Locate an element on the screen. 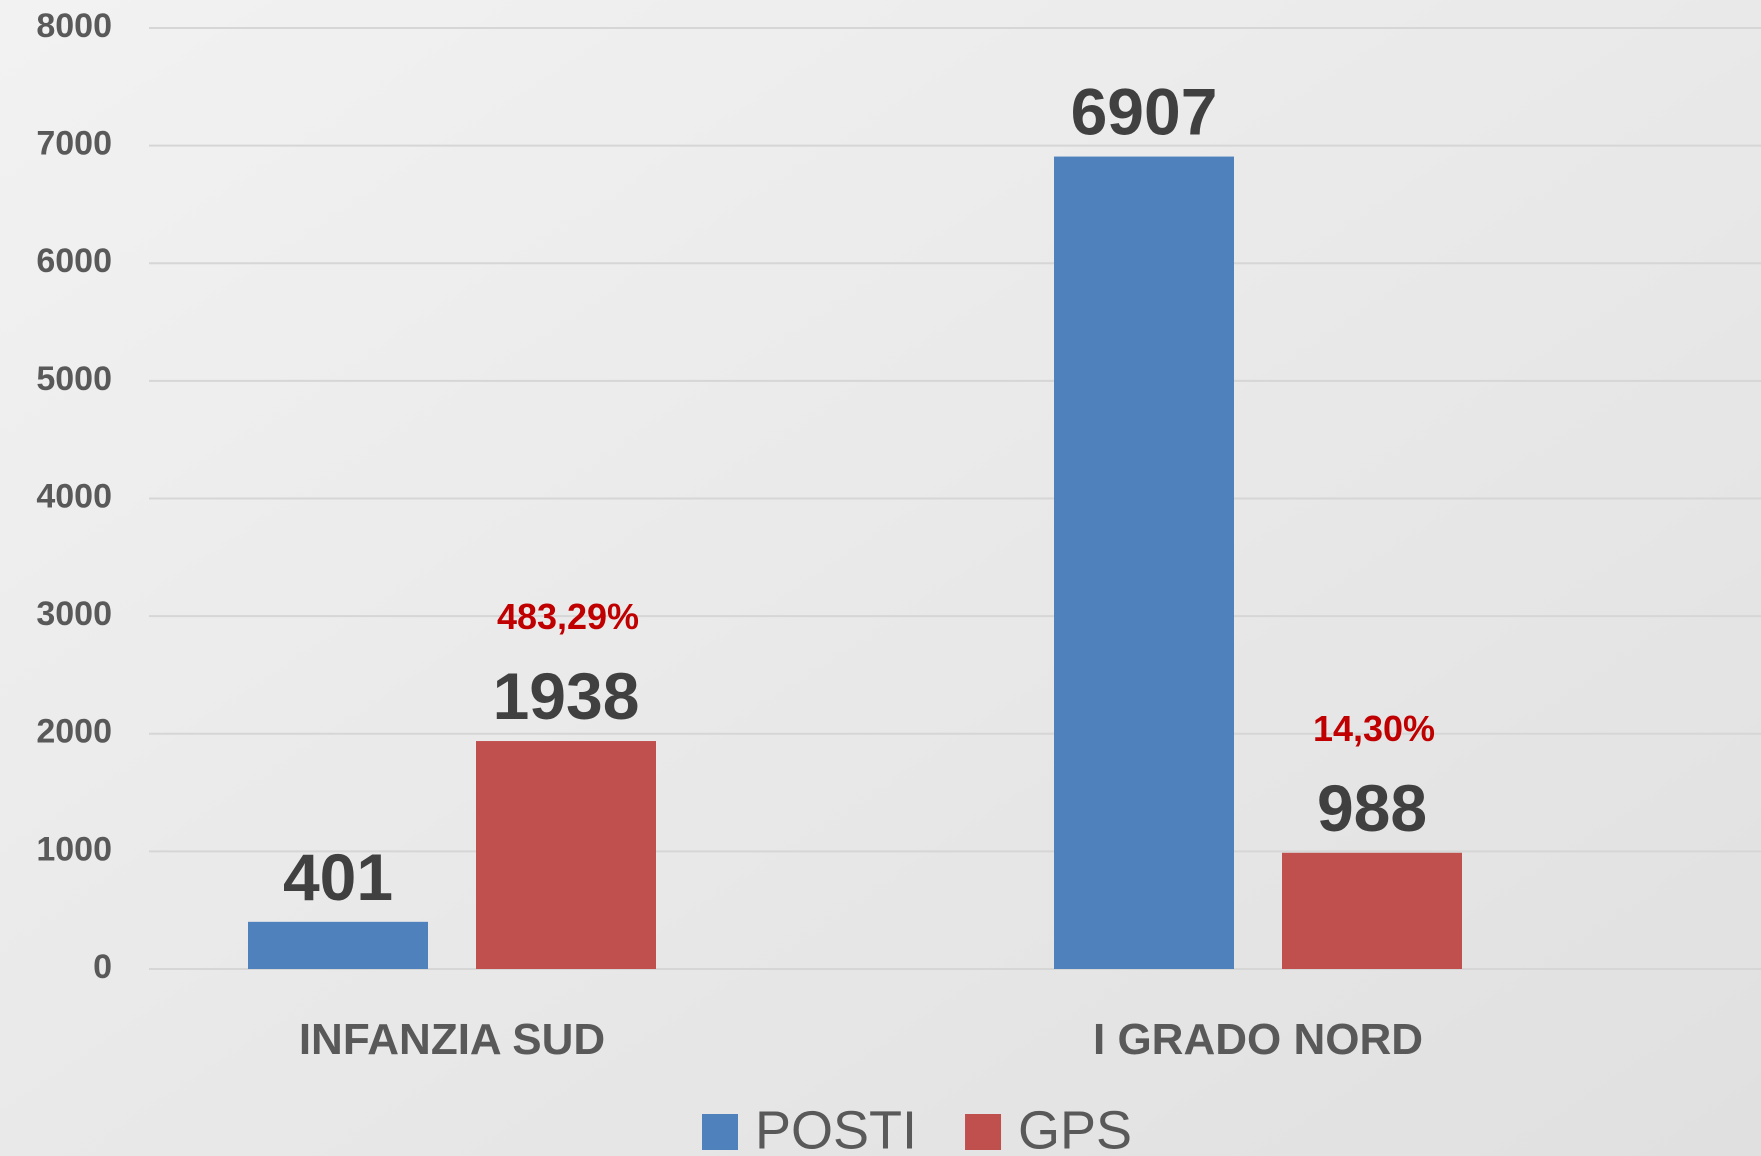 This screenshot has width=1761, height=1156. y-tick-label: 8000 is located at coordinates (74, 26).